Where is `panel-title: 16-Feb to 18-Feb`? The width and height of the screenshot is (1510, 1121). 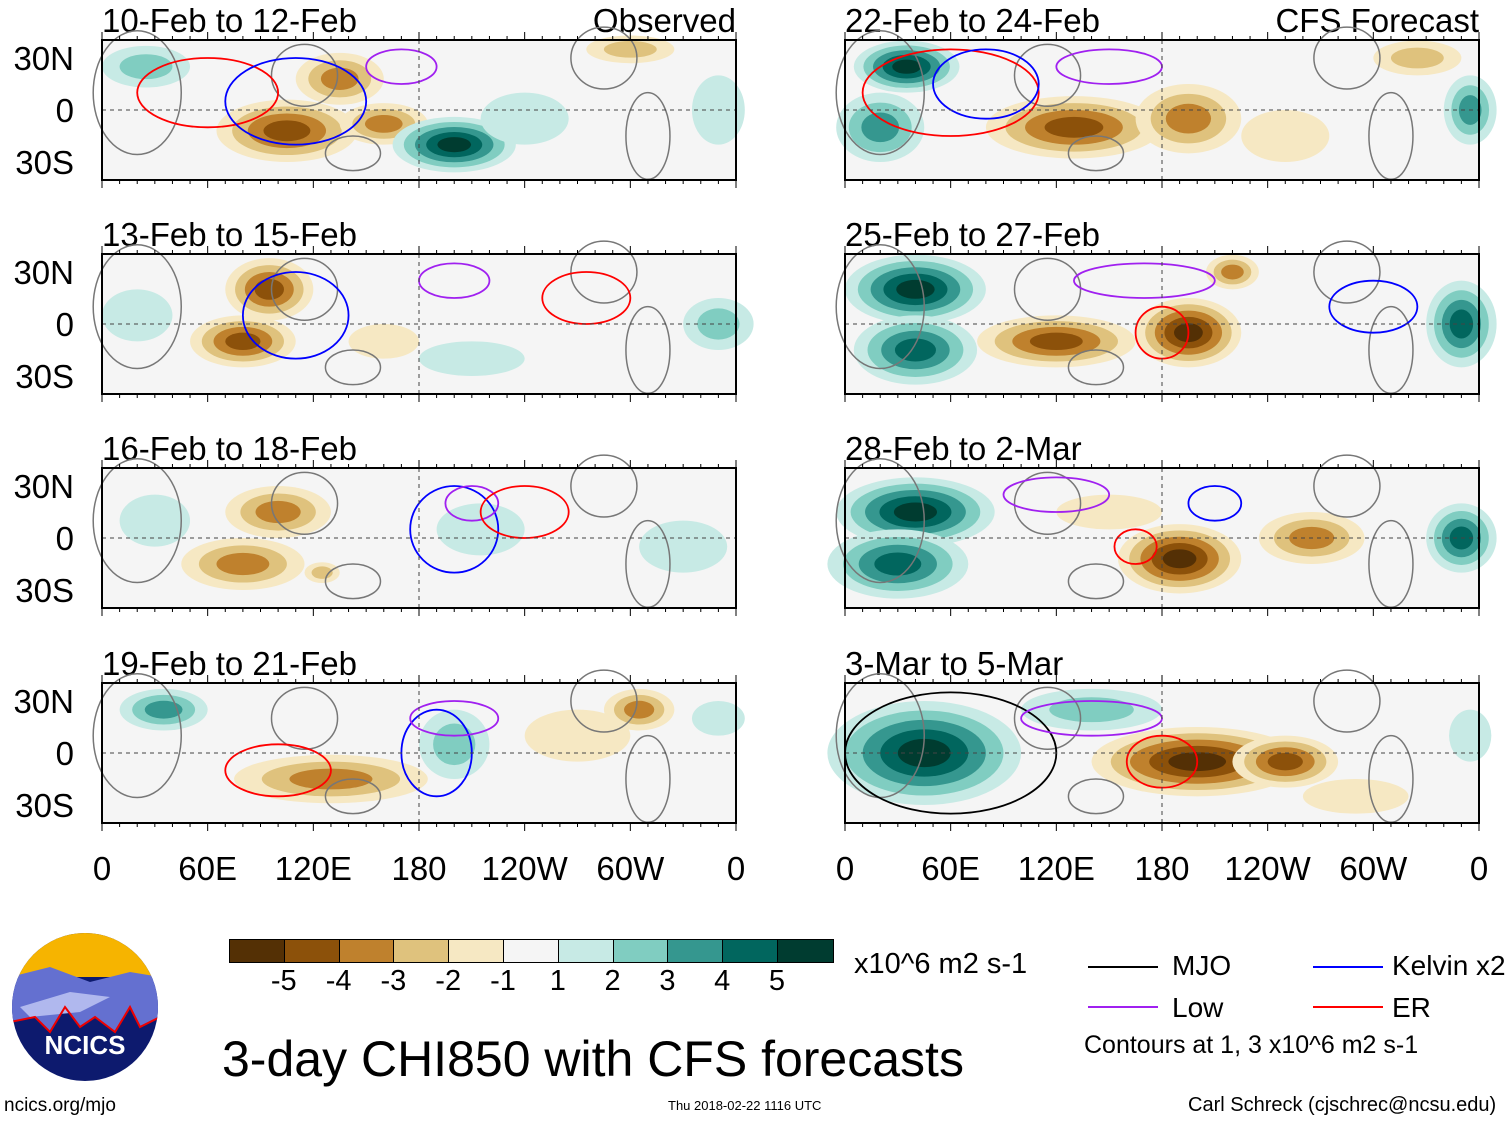
panel-title: 16-Feb to 18-Feb is located at coordinates (229, 448).